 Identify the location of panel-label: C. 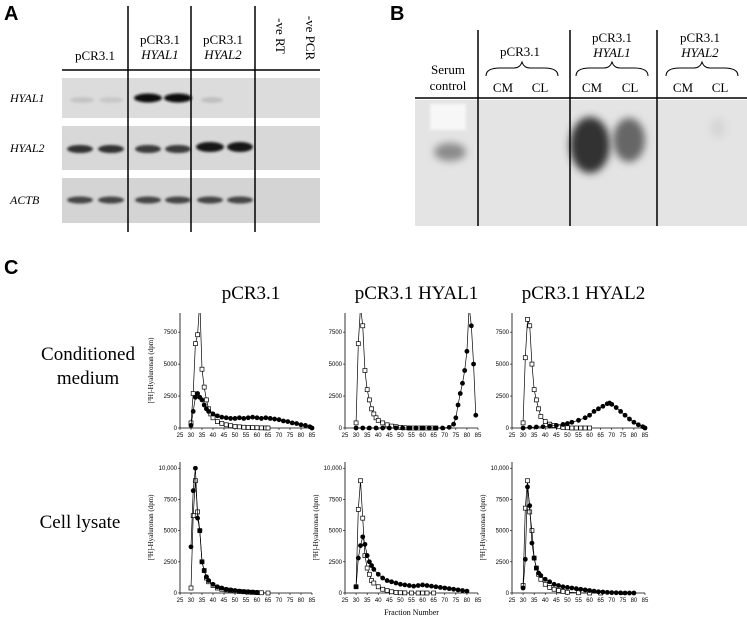
(11, 268).